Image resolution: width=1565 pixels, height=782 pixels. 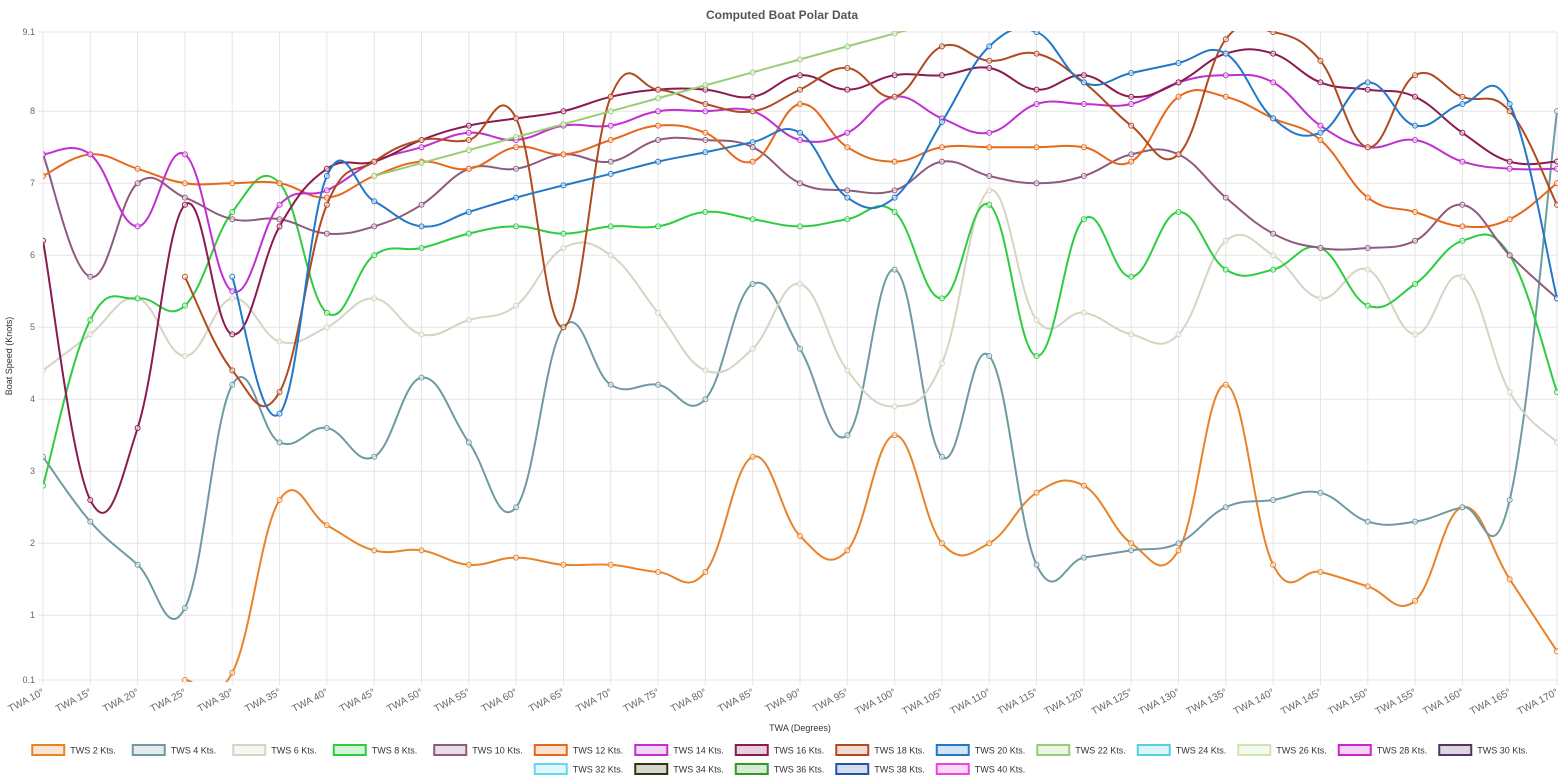 I want to click on x-tick-label: TWA 80°, so click(x=689, y=701).